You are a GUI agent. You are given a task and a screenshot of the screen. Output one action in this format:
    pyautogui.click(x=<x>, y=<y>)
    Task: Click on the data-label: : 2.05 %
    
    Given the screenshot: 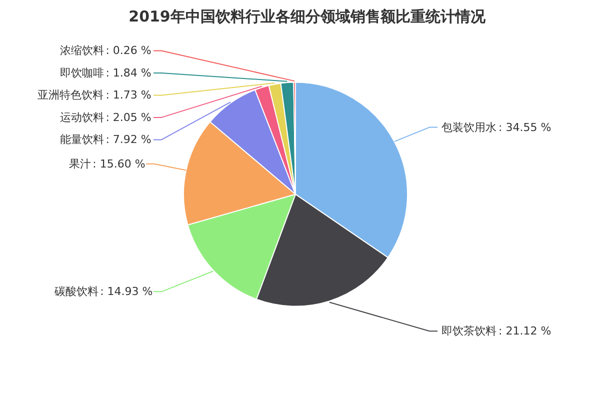 What is the action you would take?
    pyautogui.click(x=129, y=117)
    